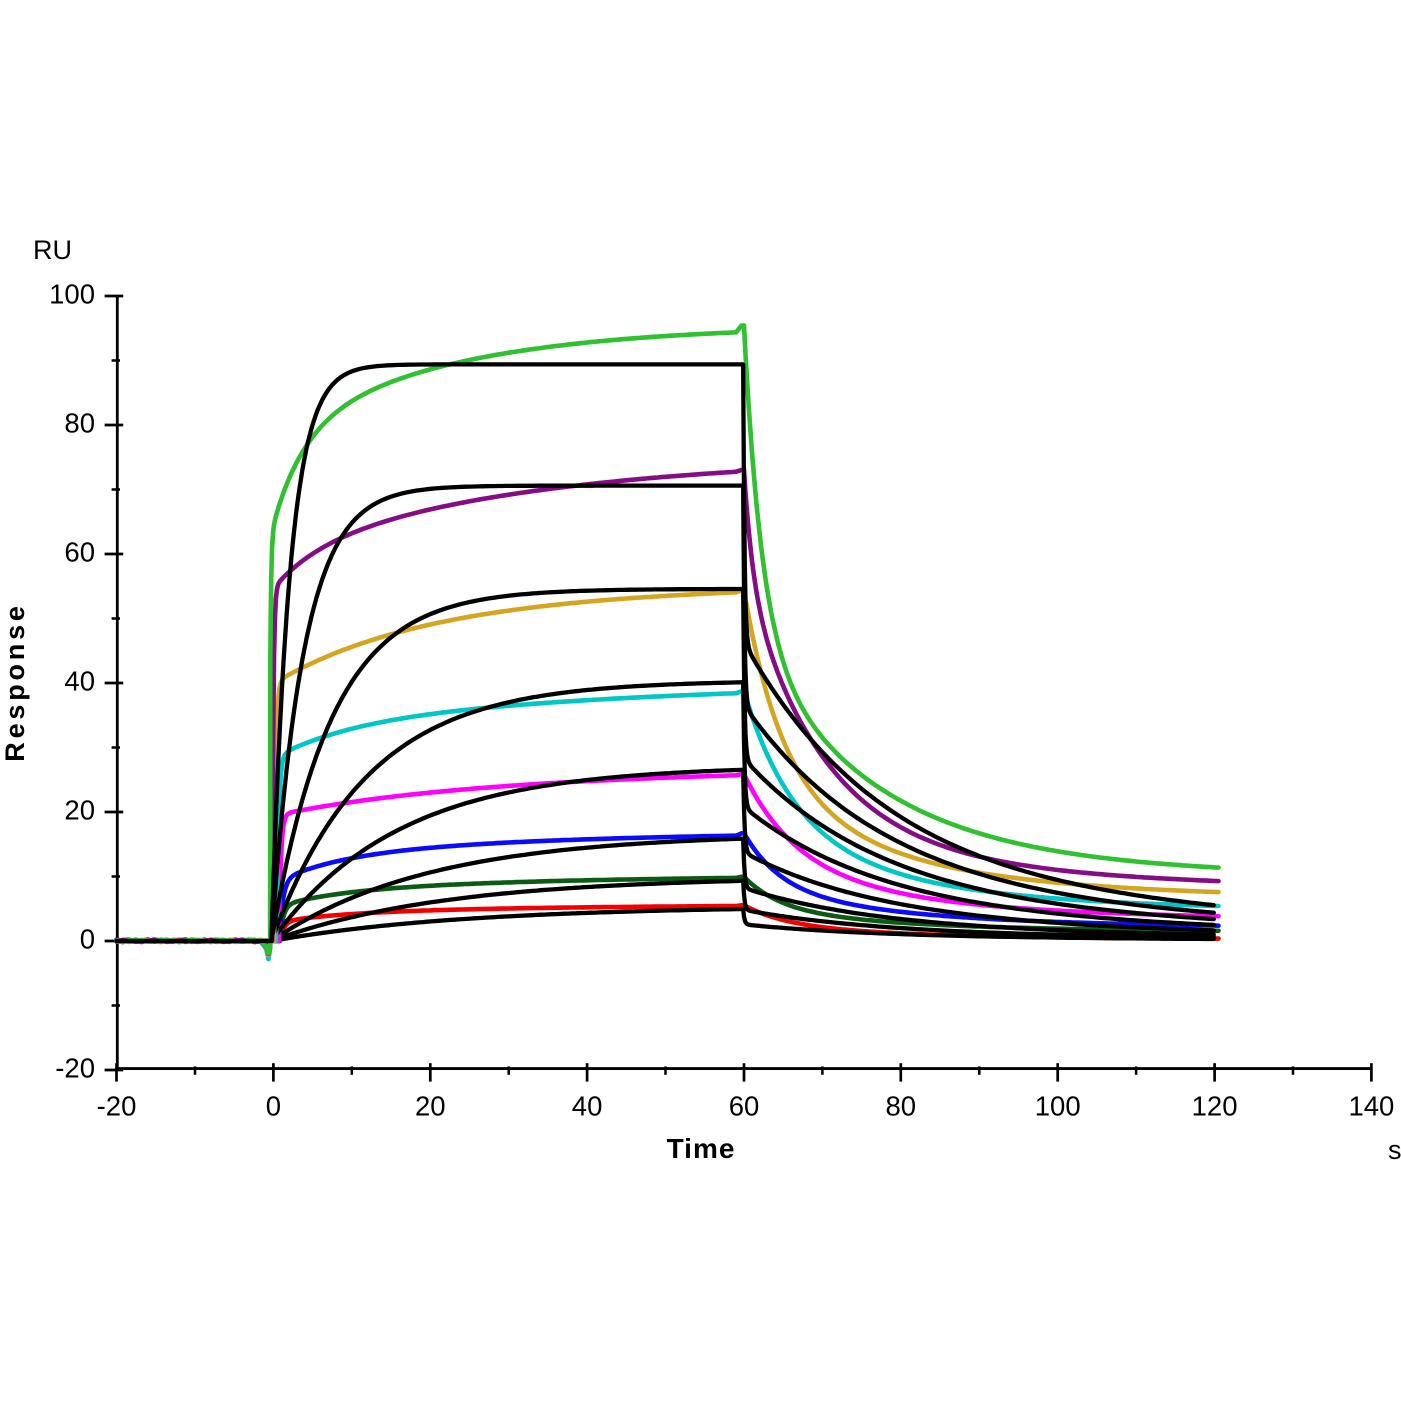  Describe the element at coordinates (1371, 1106) in the screenshot. I see `svg-text: 140` at that location.